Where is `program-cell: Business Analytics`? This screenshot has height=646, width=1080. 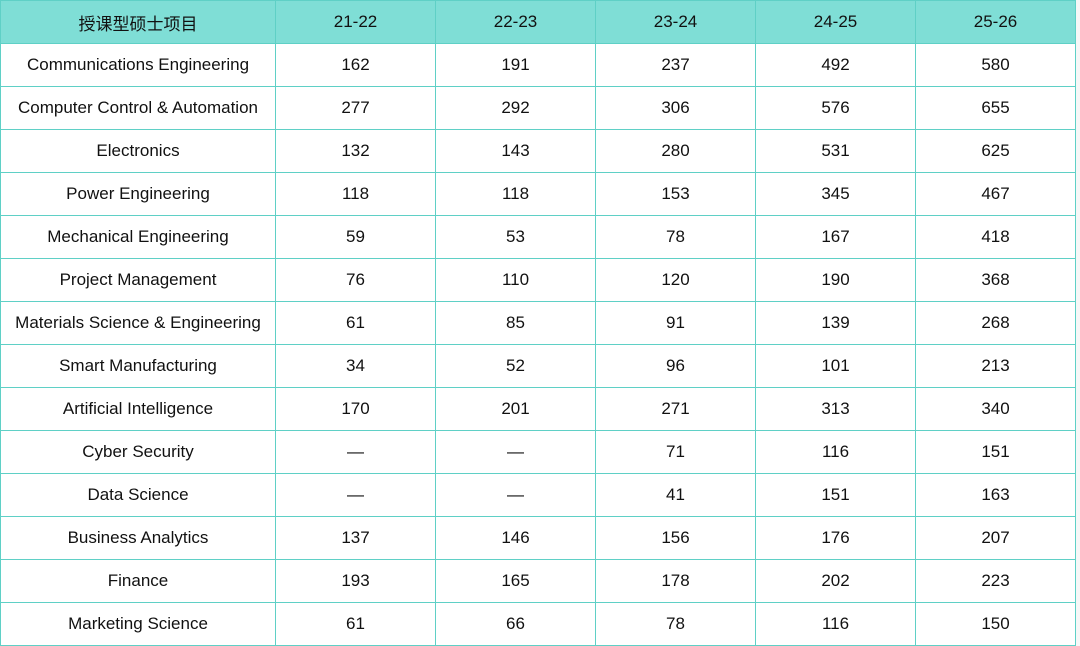 program-cell: Business Analytics is located at coordinates (138, 538).